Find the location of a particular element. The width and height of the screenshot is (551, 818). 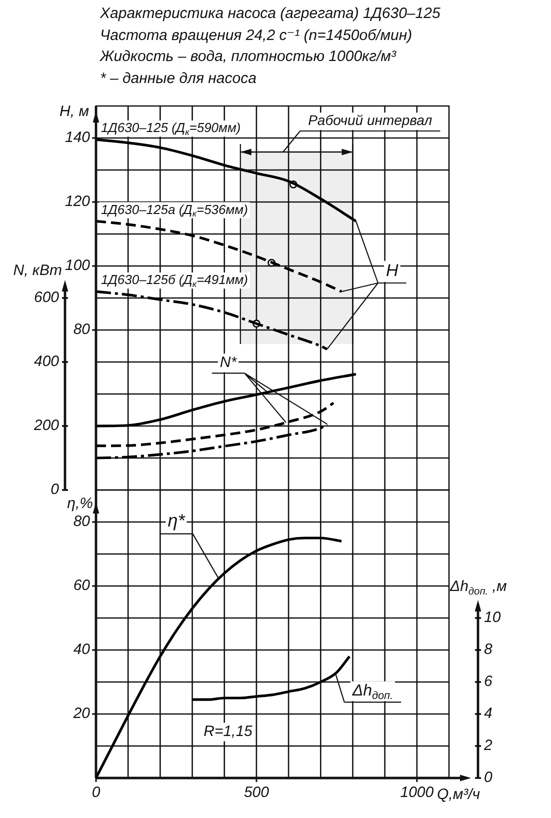

y2-tick-label: 8 is located at coordinates (488, 649).